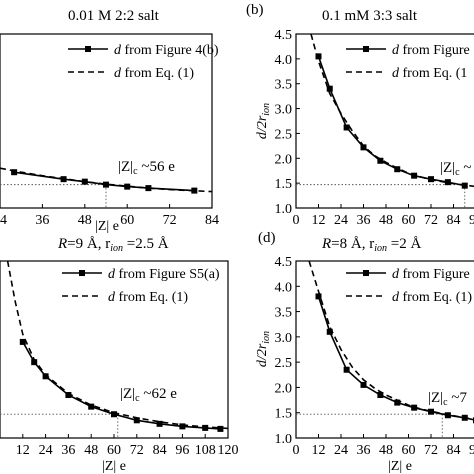  What do you see at coordinates (143, 62) in the screenshot?
I see `legend: d from Figure 4(b) d from Eq. (1)` at bounding box center [143, 62].